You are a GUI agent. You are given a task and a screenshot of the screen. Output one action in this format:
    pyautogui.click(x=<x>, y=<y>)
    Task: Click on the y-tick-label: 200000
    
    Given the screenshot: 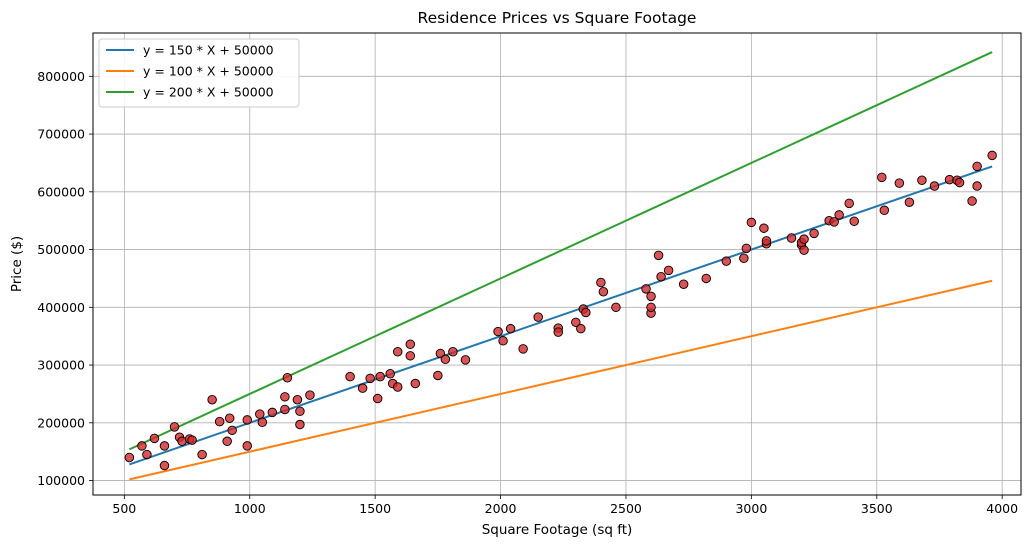 What is the action you would take?
    pyautogui.click(x=61, y=422)
    